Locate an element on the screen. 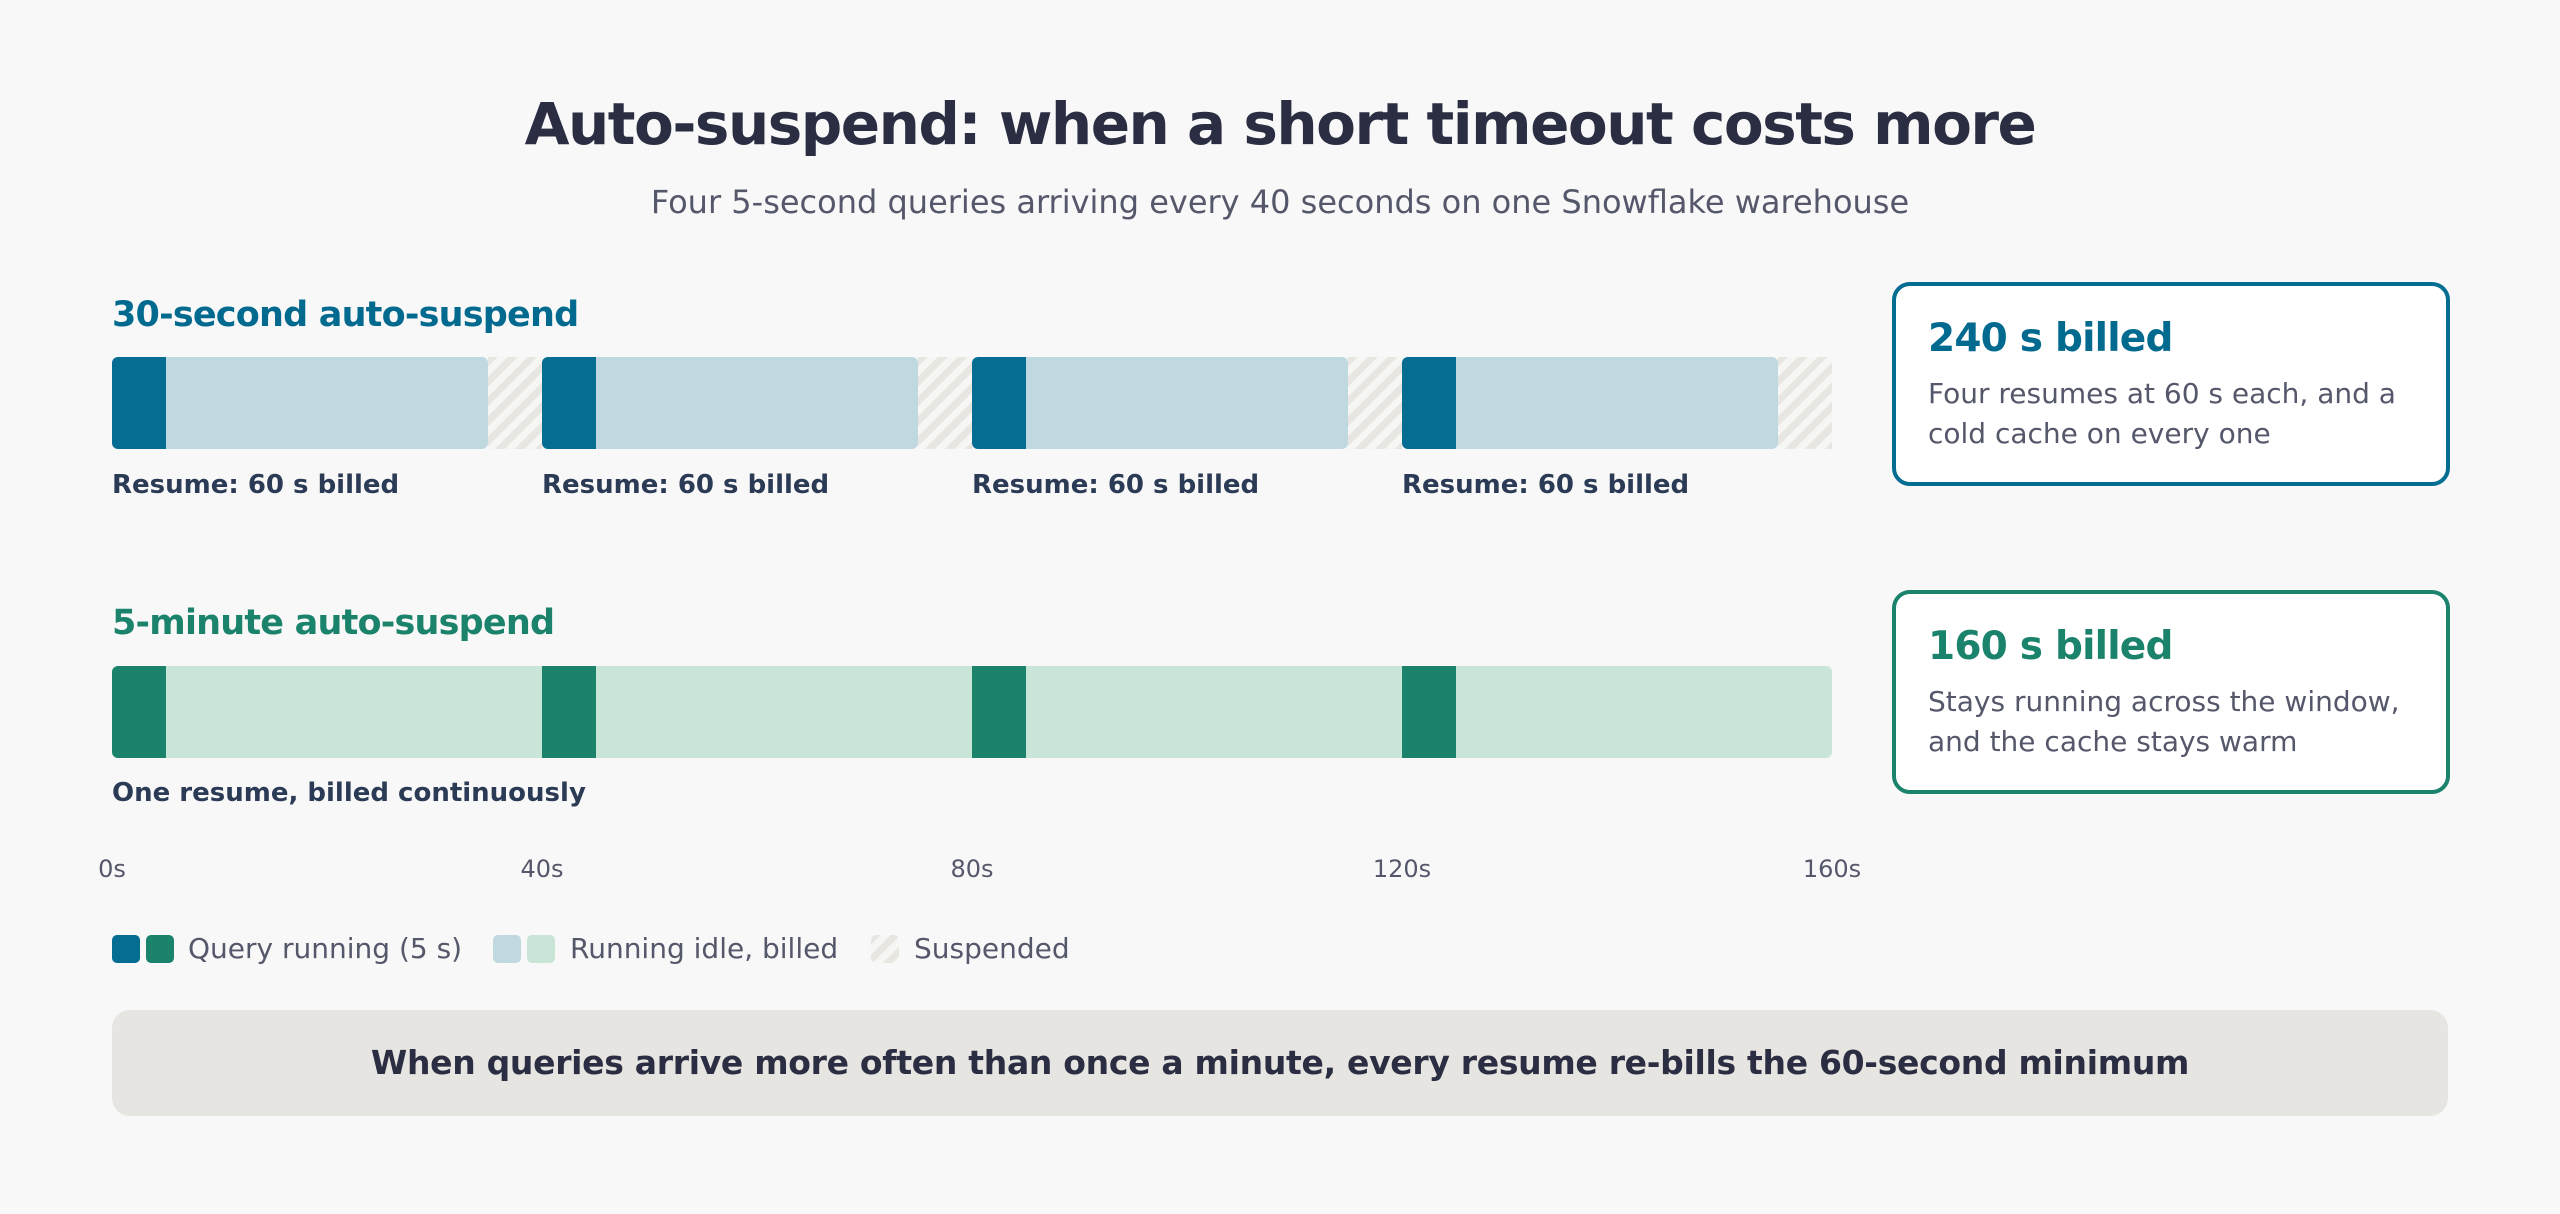 The image size is (2560, 1214). legend-swatch-suspended is located at coordinates (885, 949).